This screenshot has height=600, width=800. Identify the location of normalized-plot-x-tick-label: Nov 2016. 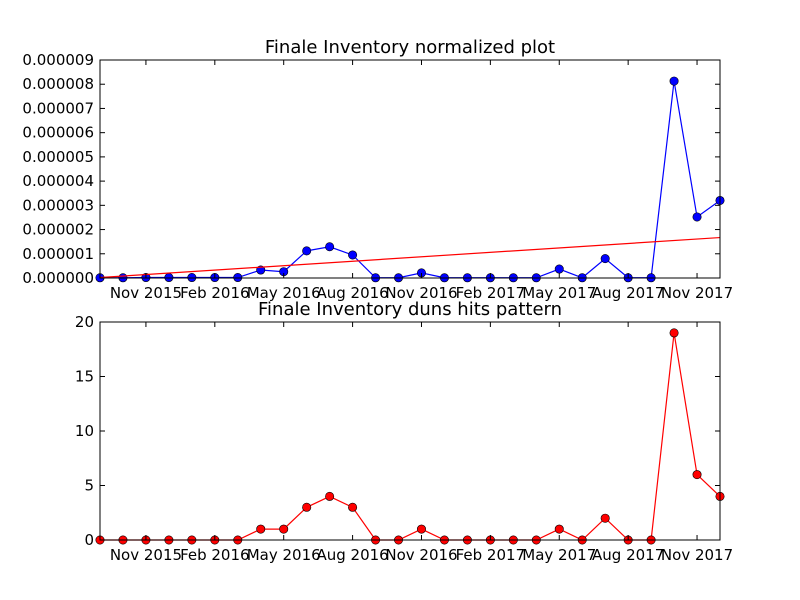
(421, 293).